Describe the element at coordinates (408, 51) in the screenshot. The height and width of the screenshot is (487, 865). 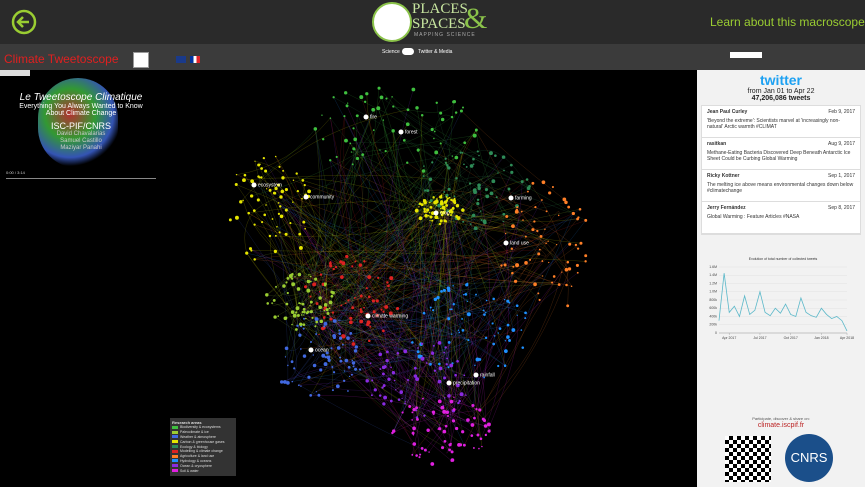
I see `toggle-switch` at that location.